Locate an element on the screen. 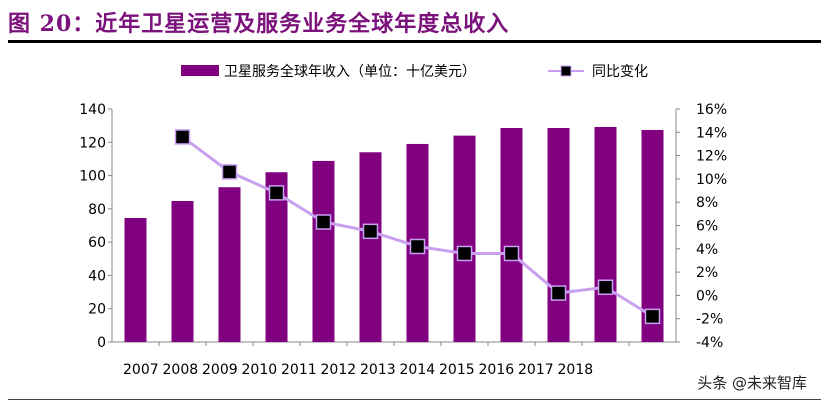 This screenshot has height=404, width=821. bar-2009 is located at coordinates (229, 264).